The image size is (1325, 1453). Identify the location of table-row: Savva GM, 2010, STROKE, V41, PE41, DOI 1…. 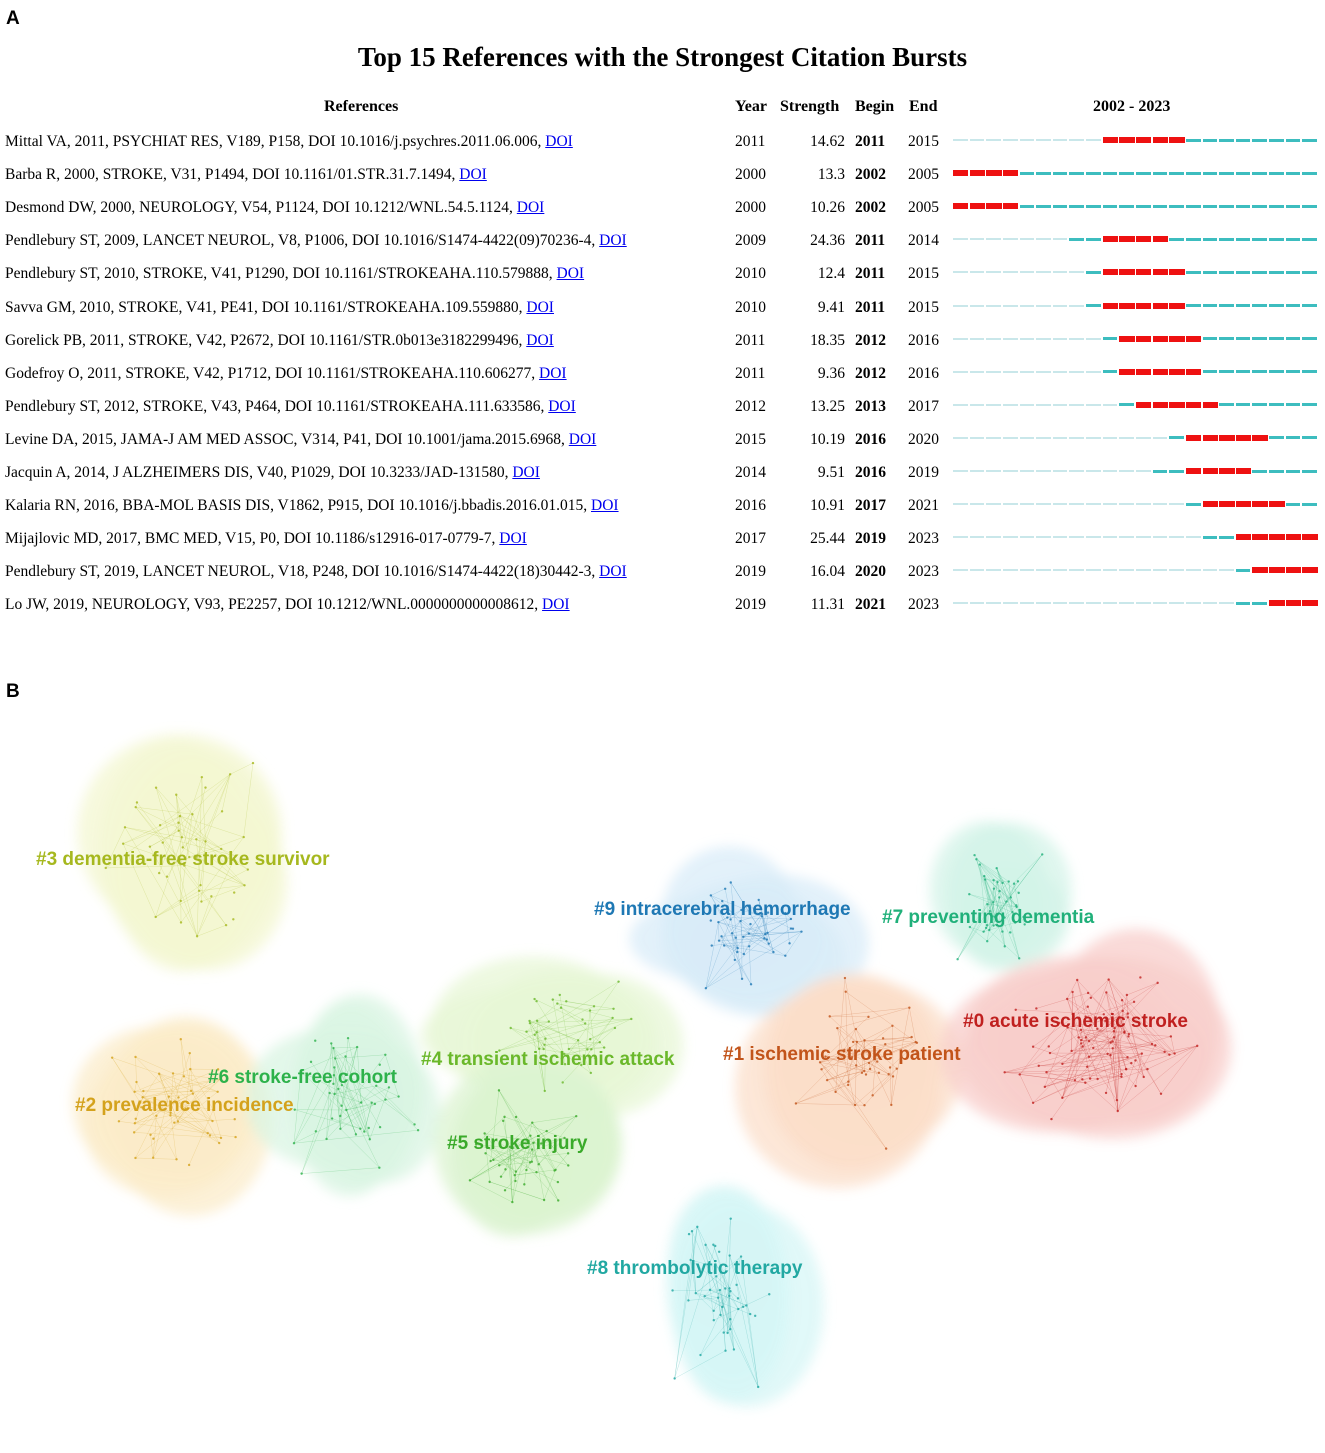
(662, 314).